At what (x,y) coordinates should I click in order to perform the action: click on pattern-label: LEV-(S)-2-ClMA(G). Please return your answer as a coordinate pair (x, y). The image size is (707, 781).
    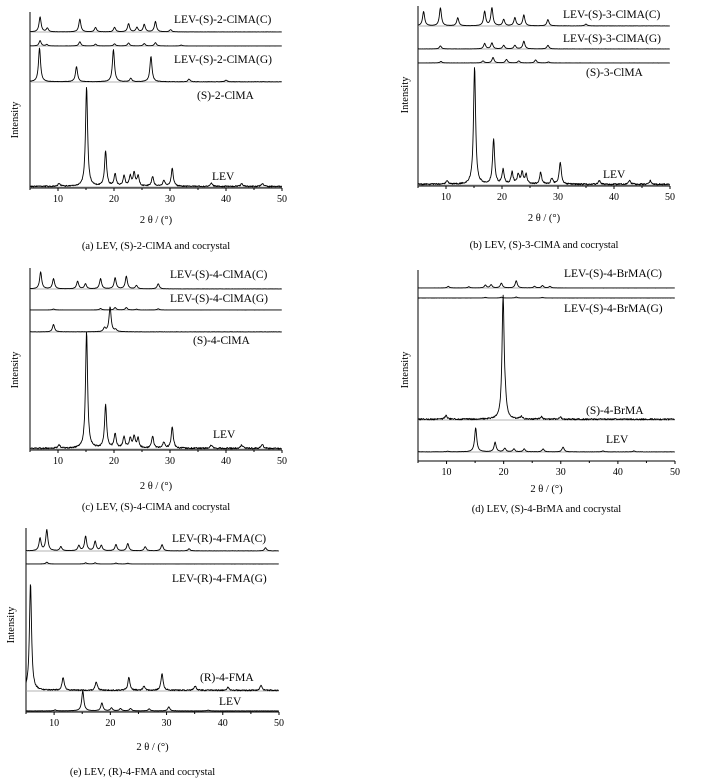
    Looking at the image, I should click on (223, 60).